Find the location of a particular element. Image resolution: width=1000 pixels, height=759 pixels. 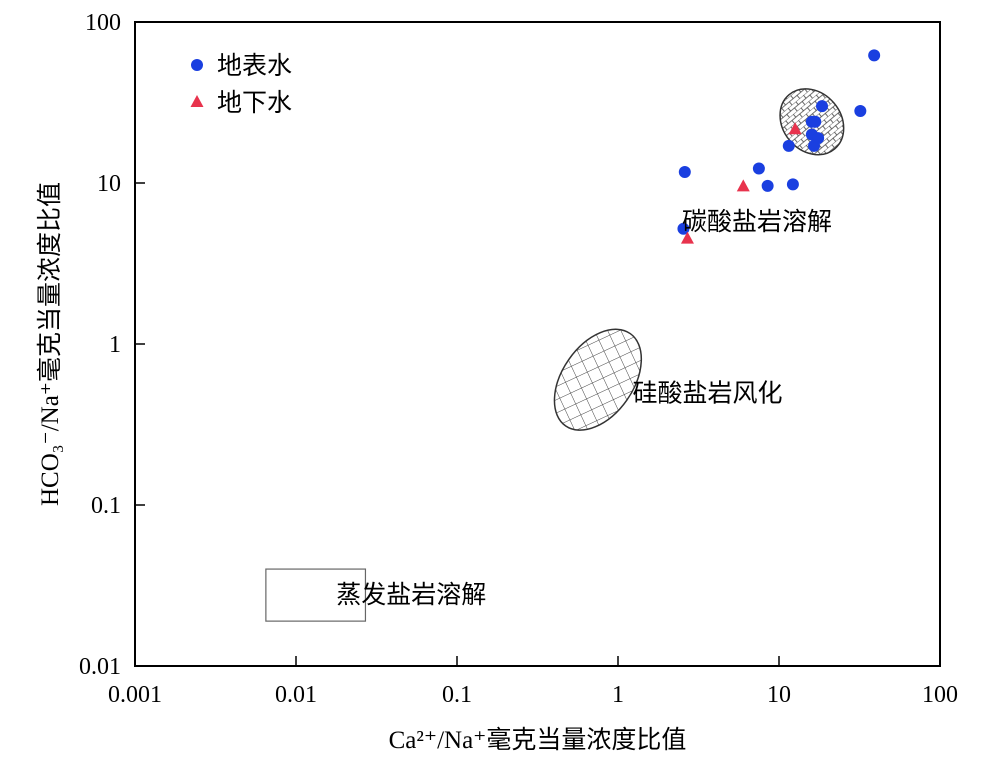

legend-triangle-icon is located at coordinates (197, 101).